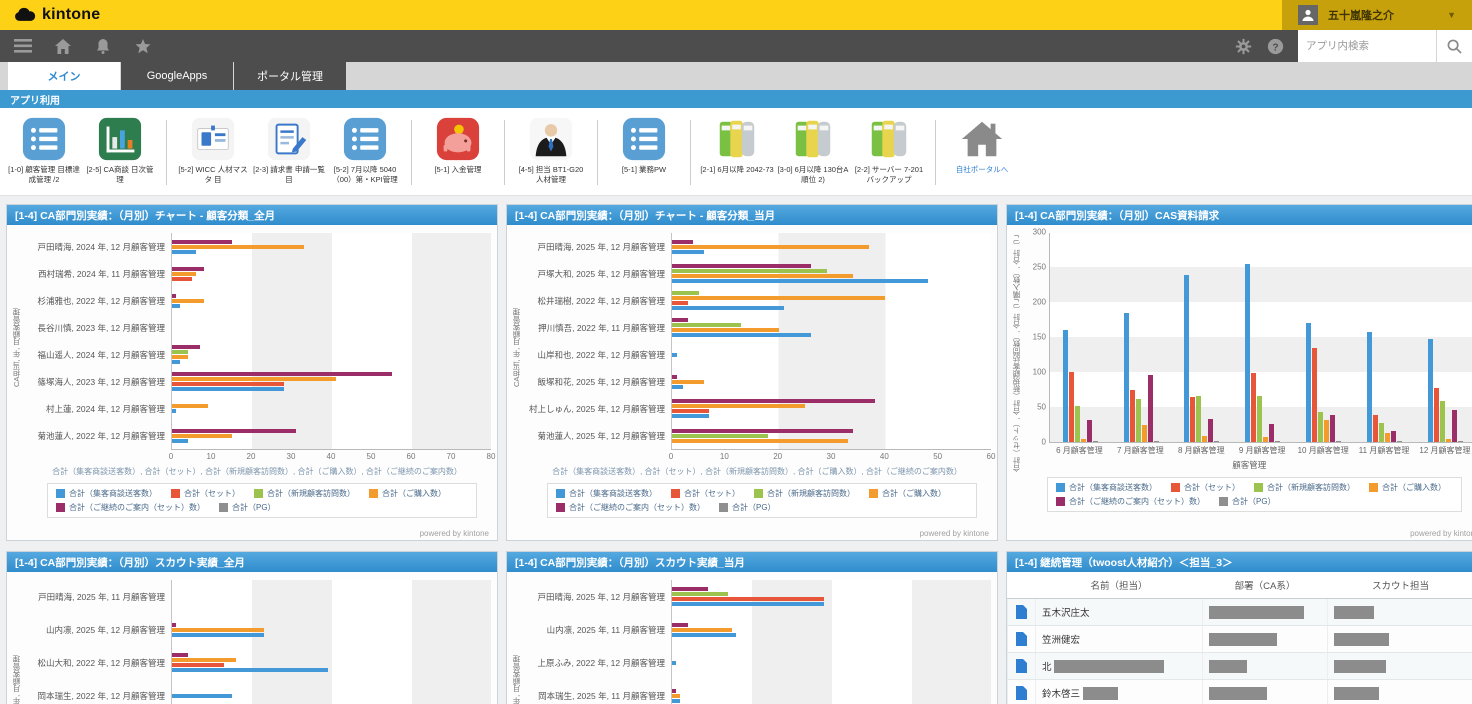  What do you see at coordinates (458, 145) in the screenshot?
I see `app-shortcut: [5-1] 入金管理` at bounding box center [458, 145].